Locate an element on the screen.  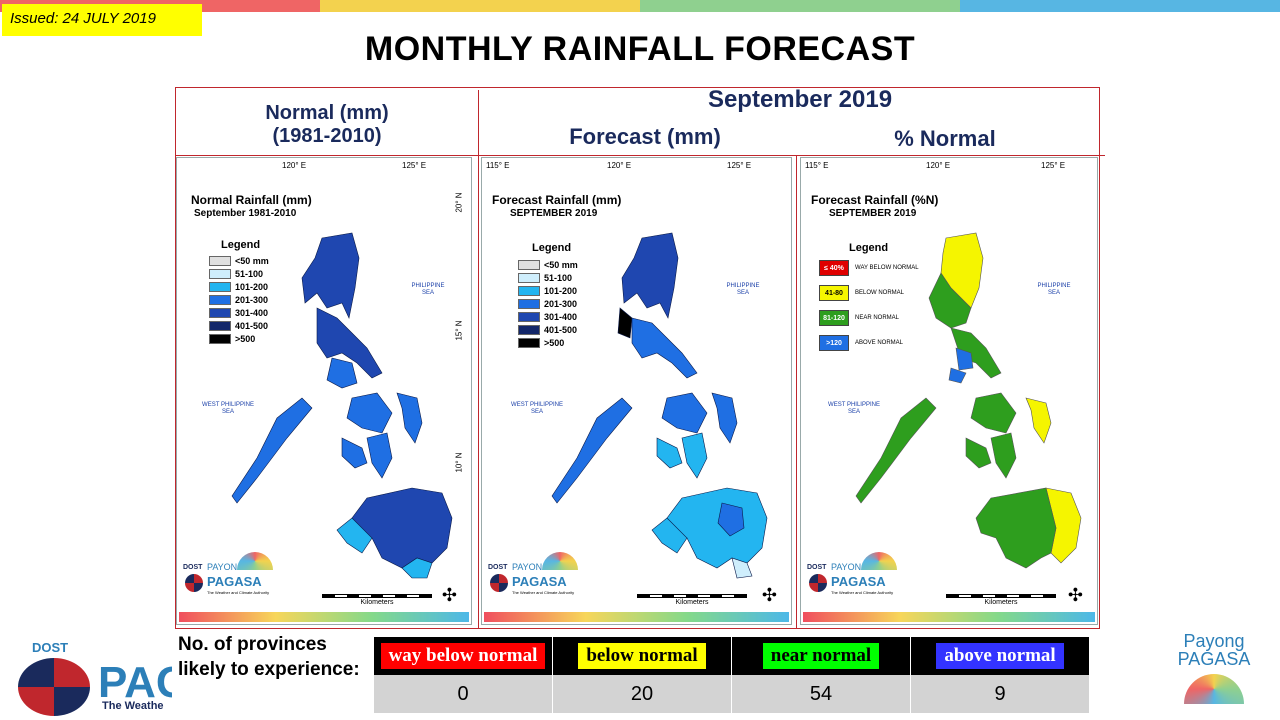
map-title-line2: SEPTEMBER 2019 is located at coordinates (554, 213).